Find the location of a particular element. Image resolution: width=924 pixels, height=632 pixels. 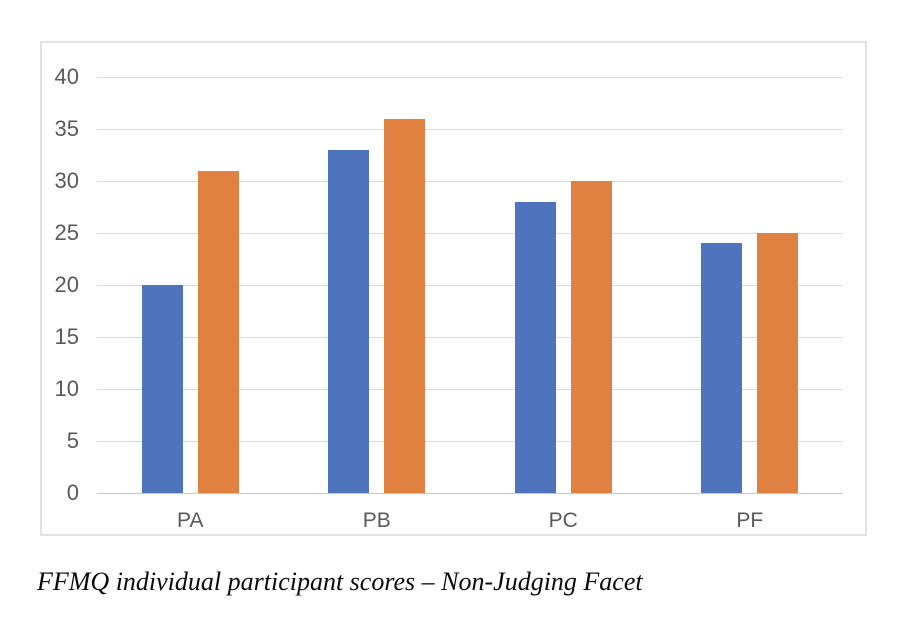

x-axis-category-label: PC is located at coordinates (563, 520).